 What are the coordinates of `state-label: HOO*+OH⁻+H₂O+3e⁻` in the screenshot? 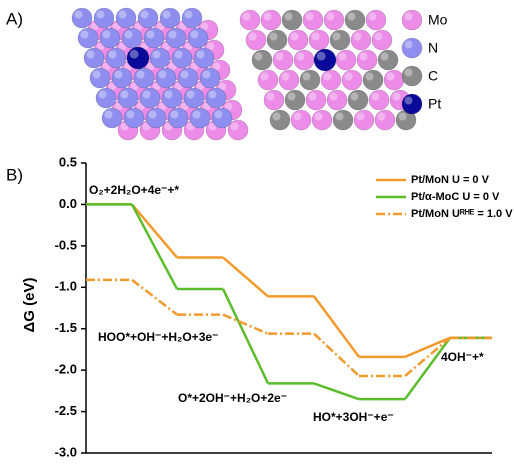 It's located at (158, 337).